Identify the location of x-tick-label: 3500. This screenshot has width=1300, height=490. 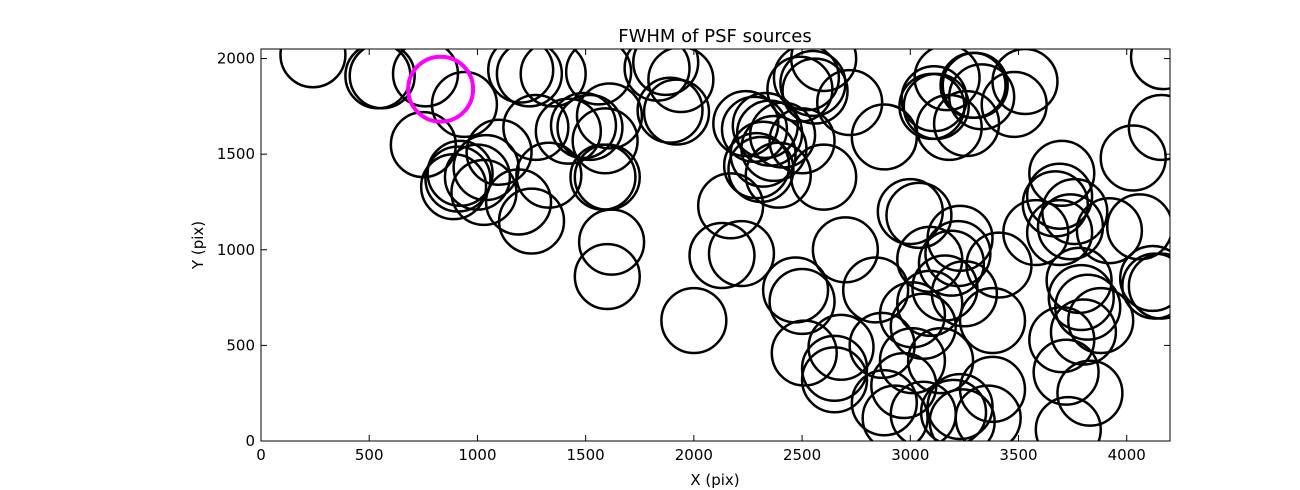
(1018, 455).